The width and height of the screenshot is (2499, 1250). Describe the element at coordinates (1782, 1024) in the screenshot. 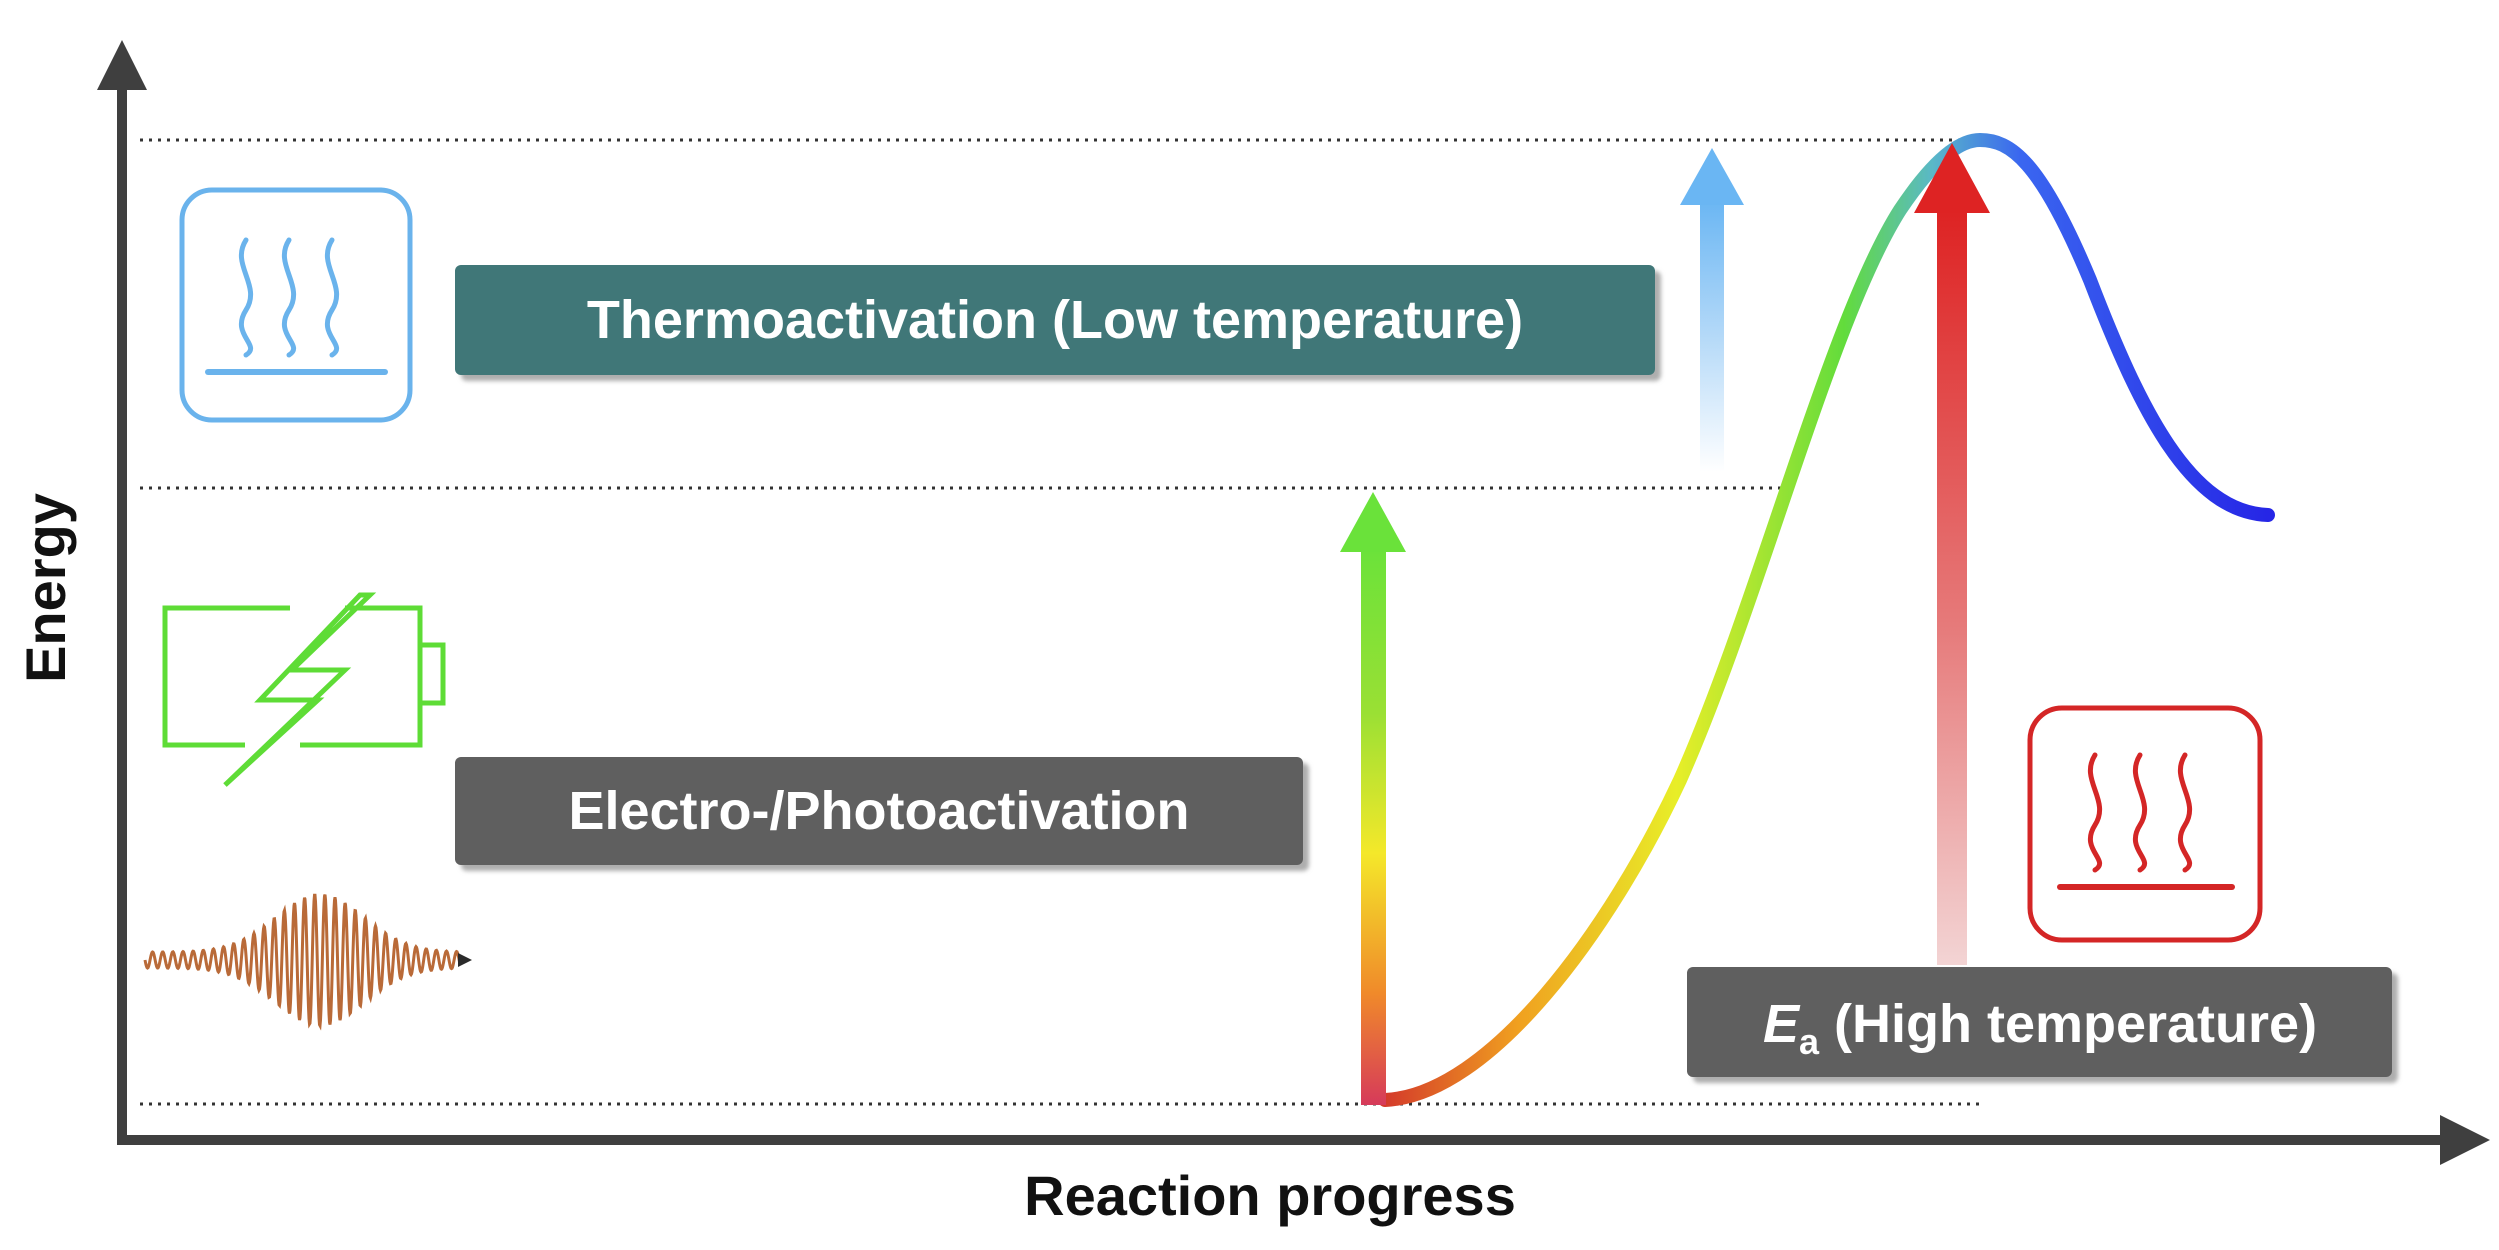

I see `ea-symbol: E` at that location.